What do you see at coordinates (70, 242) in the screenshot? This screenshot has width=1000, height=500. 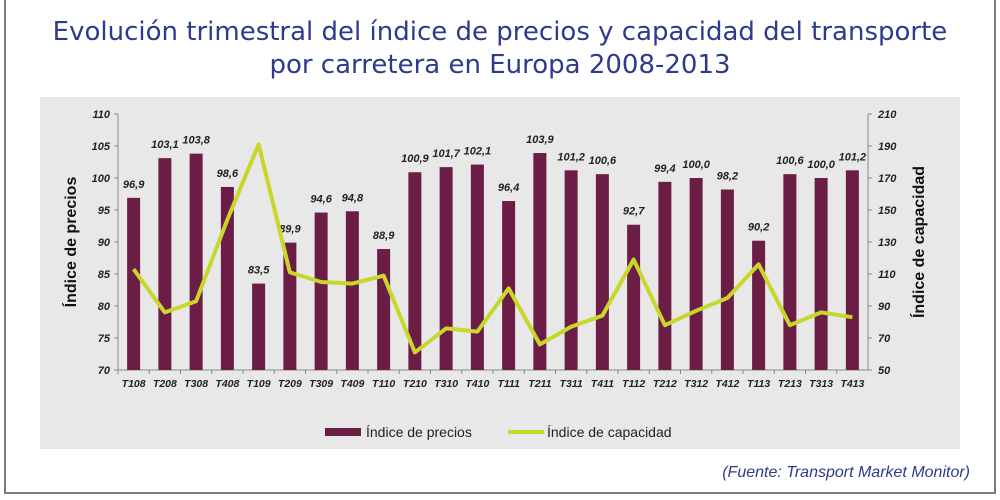 I see `left-axis-title: Índice de precios` at bounding box center [70, 242].